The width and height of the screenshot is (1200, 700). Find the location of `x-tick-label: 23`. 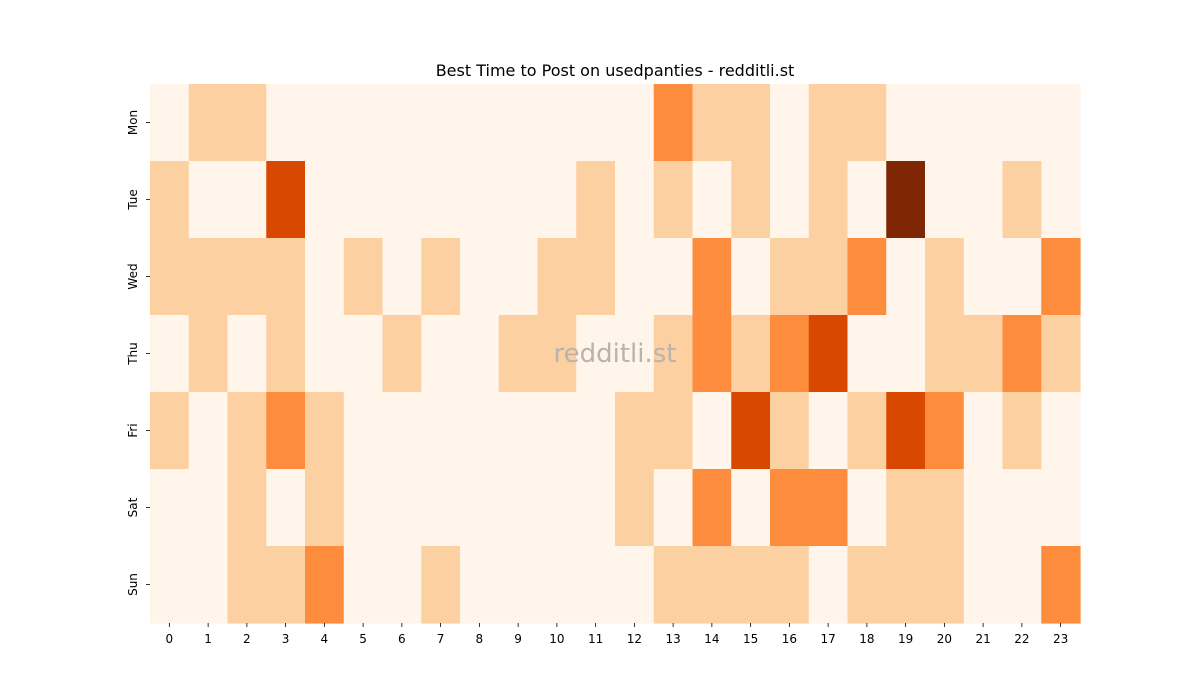

x-tick-label: 23 is located at coordinates (1060, 639).